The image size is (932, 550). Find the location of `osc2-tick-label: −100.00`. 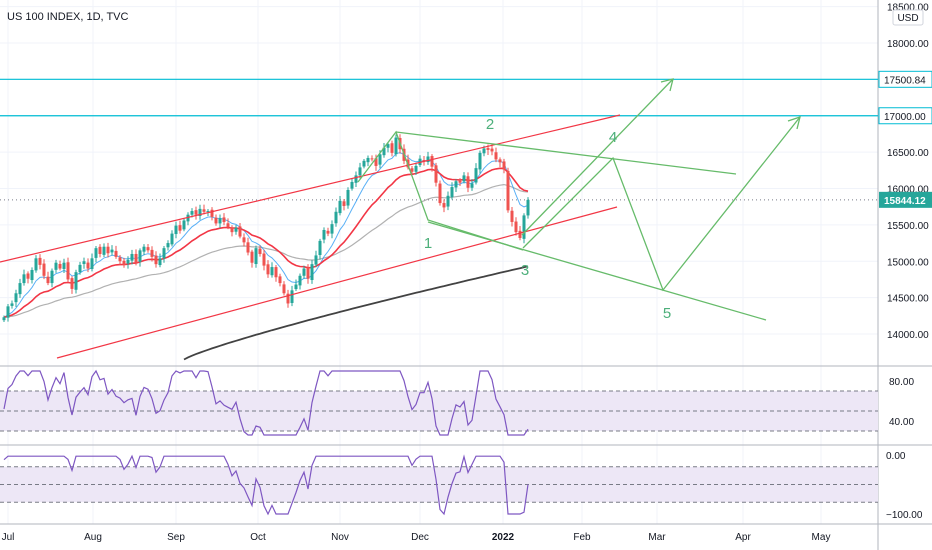

osc2-tick-label: −100.00 is located at coordinates (904, 515).